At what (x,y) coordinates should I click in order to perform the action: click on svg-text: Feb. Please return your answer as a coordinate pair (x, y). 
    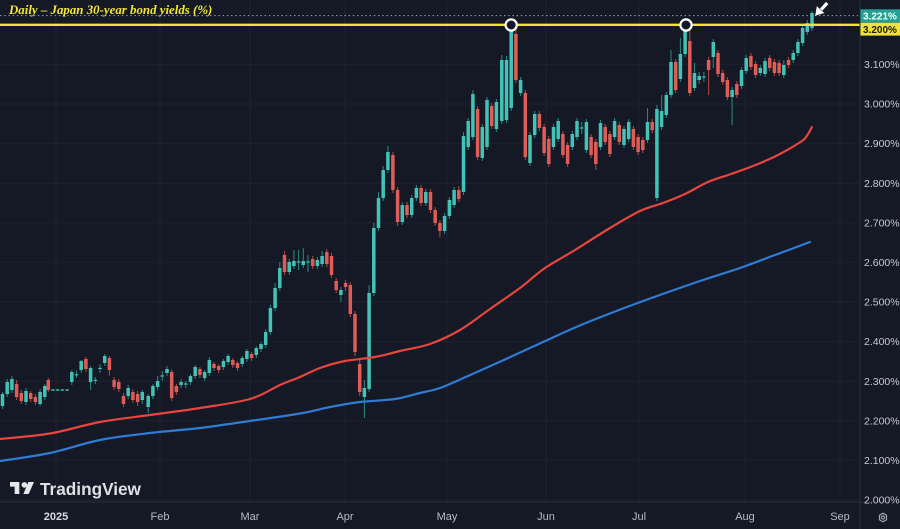
    Looking at the image, I should click on (160, 517).